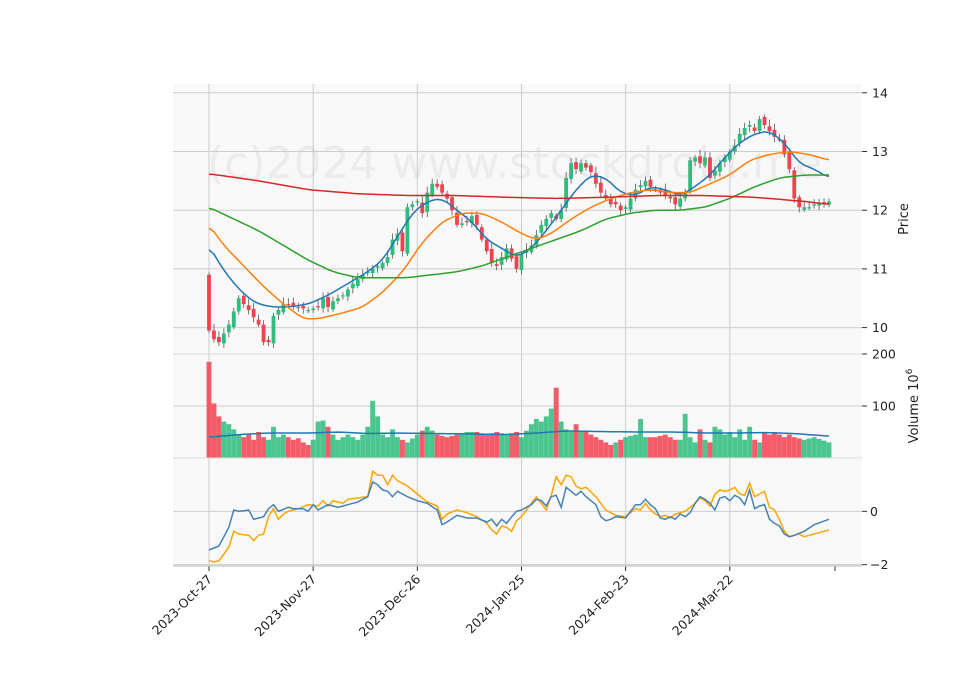  What do you see at coordinates (182, 605) in the screenshot?
I see `x-tick-label: 2023-Oct-27` at bounding box center [182, 605].